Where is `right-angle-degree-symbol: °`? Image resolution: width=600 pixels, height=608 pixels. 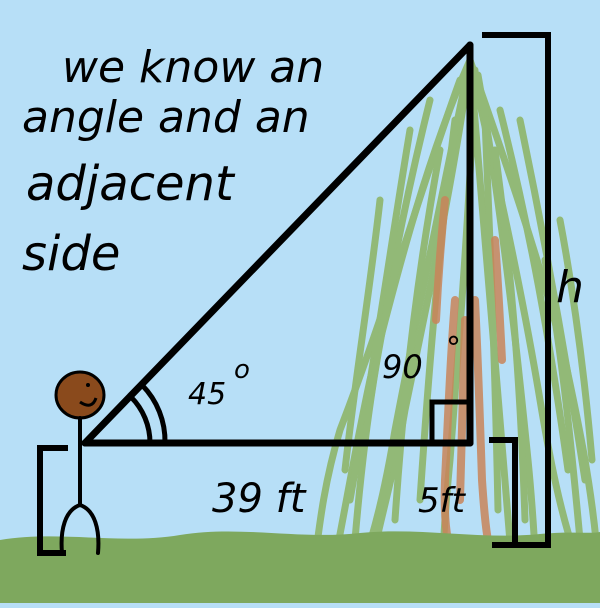
right-angle-degree-symbol: ° is located at coordinates (453, 348).